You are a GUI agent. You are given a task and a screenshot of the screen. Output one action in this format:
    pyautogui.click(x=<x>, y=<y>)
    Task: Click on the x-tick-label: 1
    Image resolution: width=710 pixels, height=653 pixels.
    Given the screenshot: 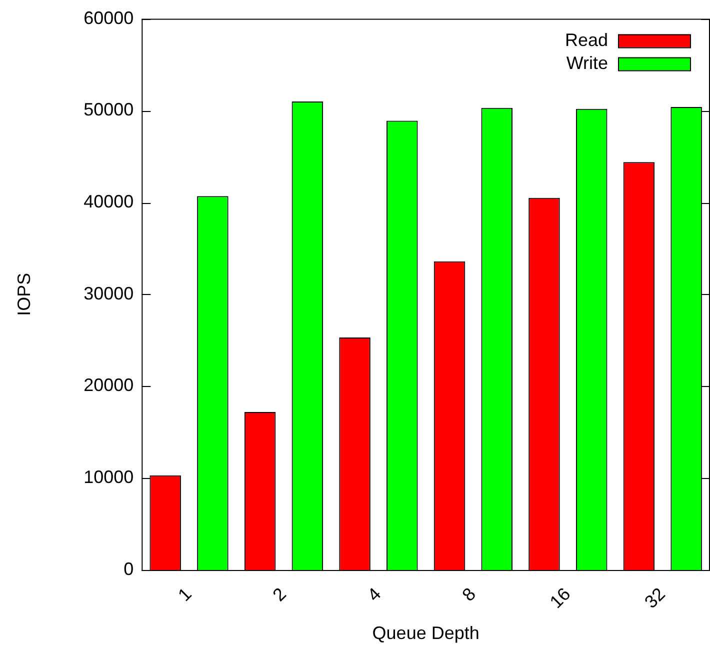 What is the action you would take?
    pyautogui.click(x=185, y=595)
    